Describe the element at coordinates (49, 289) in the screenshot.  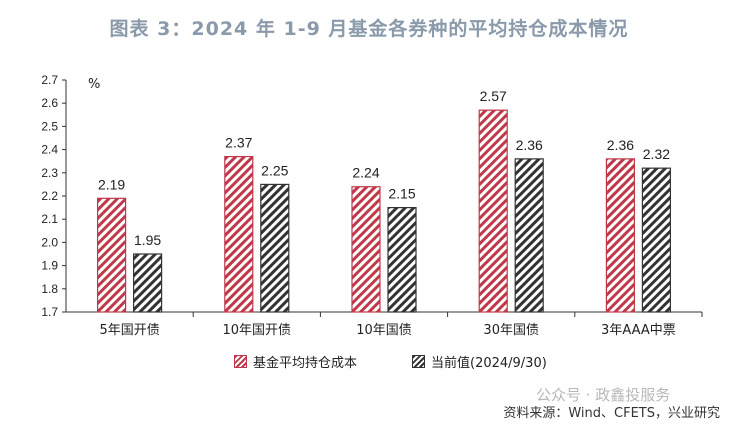
I see `y-tick-label: 1.8` at that location.